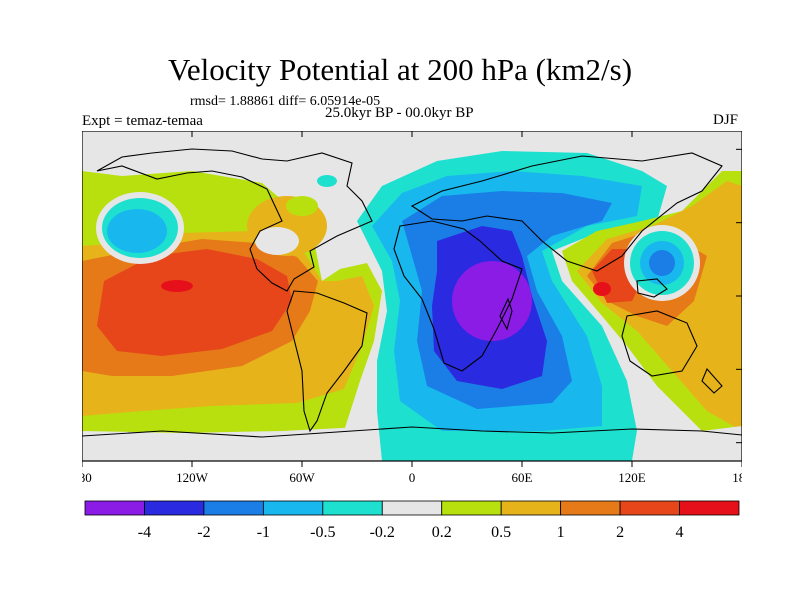 This screenshot has height=600, width=800. What do you see at coordinates (632, 477) in the screenshot?
I see `lon-tick-label: 120E` at bounding box center [632, 477].